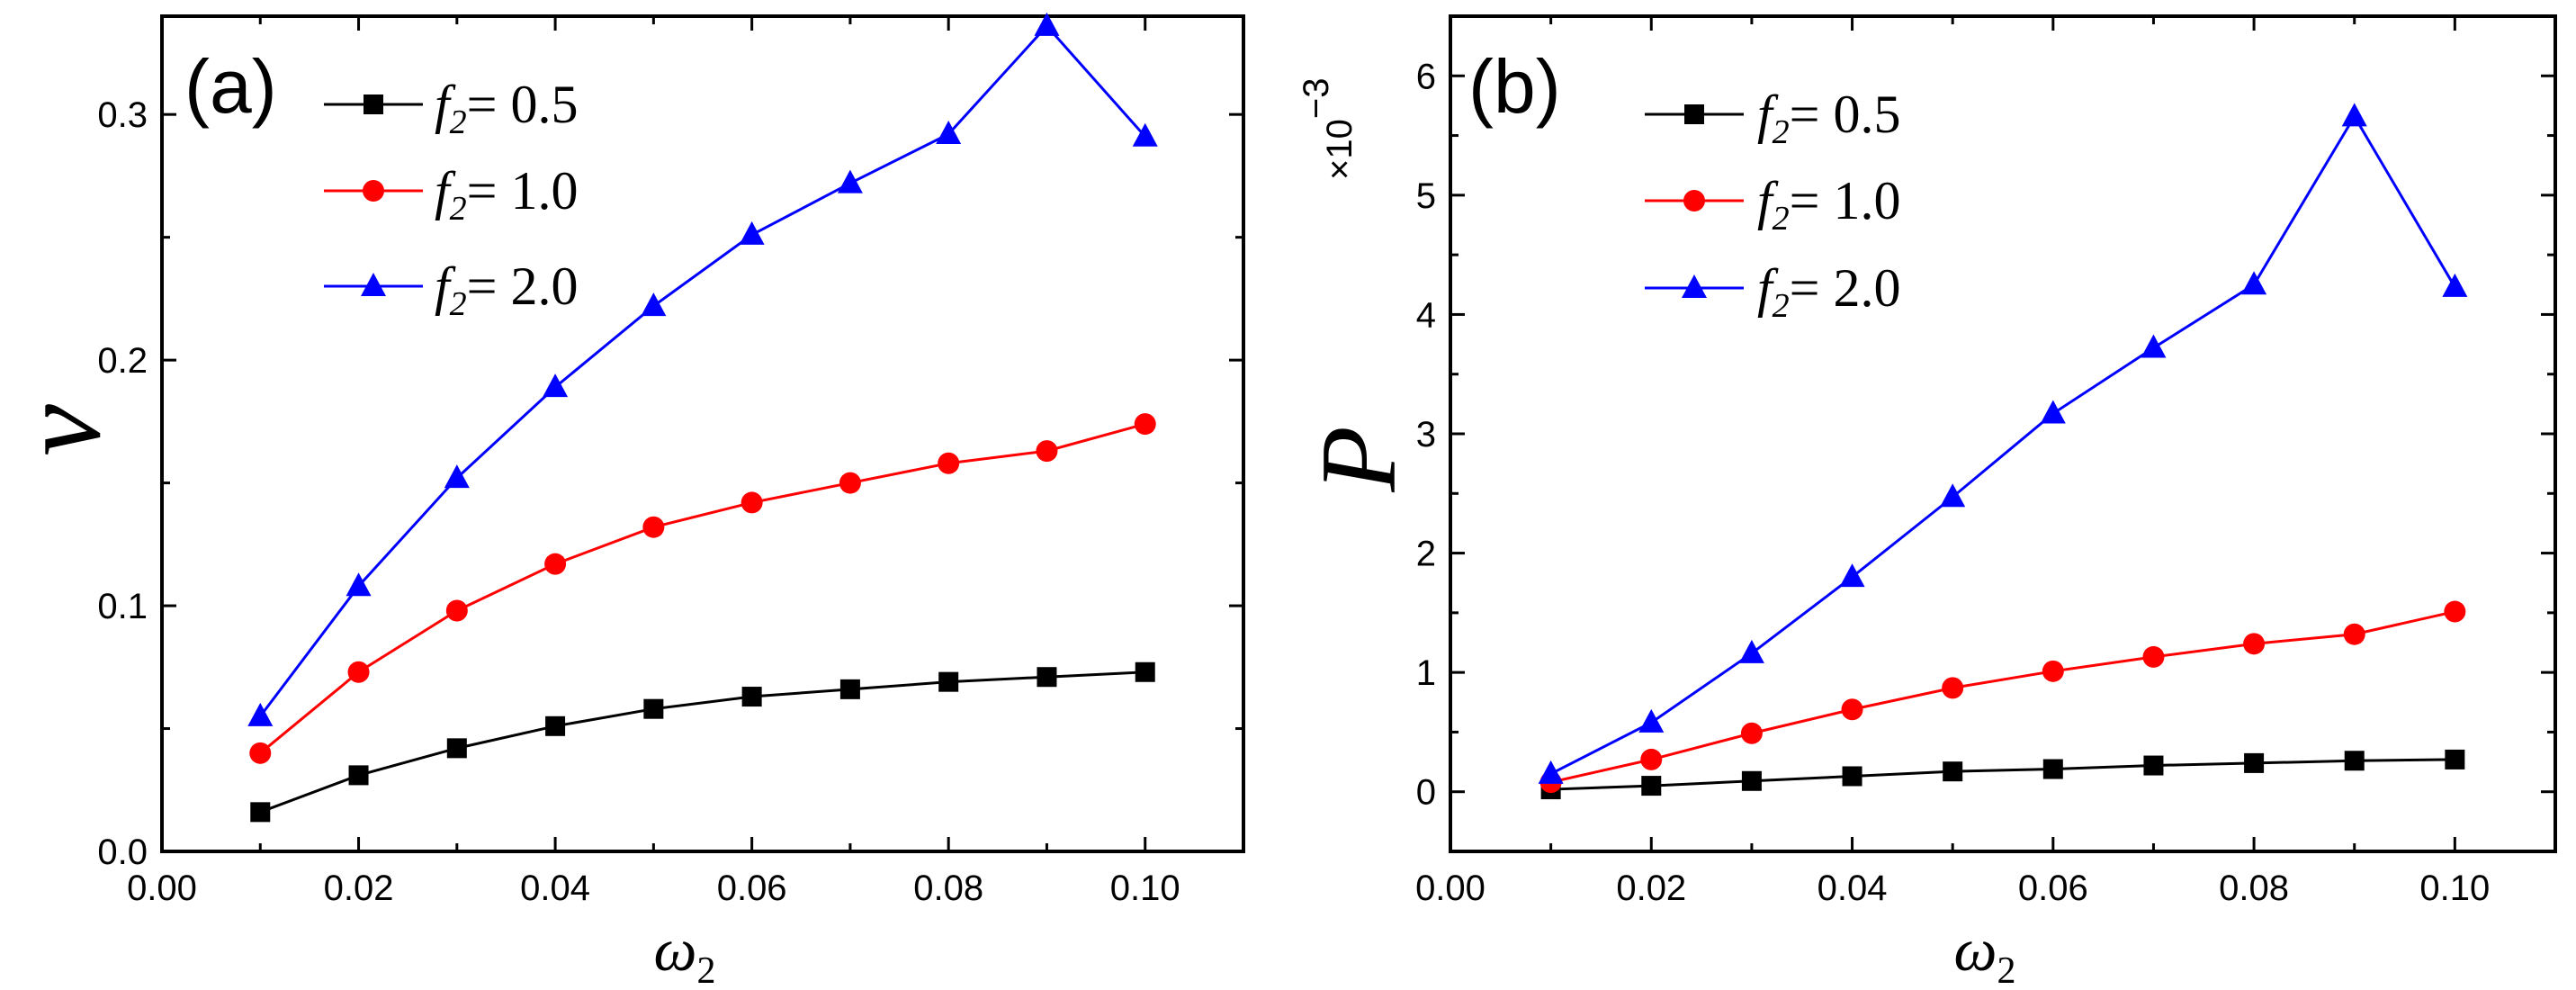 The width and height of the screenshot is (2576, 990). Describe the element at coordinates (1846, 288) in the screenshot. I see `legend-value: = 2.0` at that location.